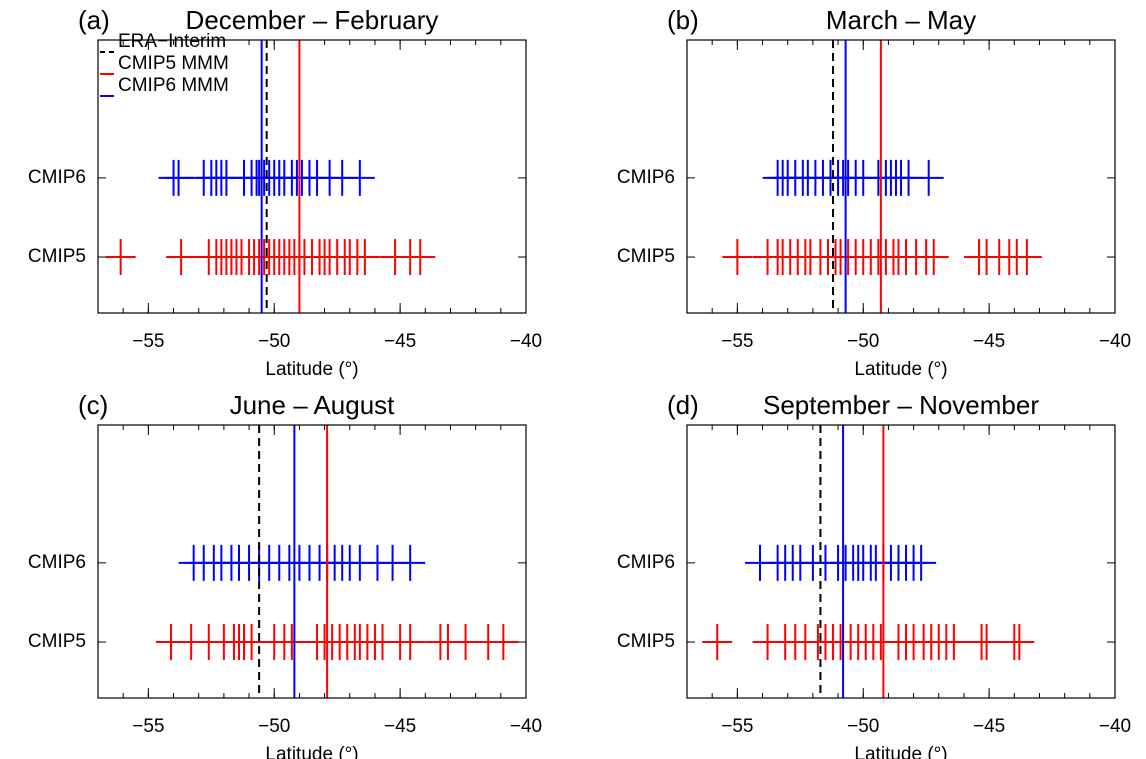 This screenshot has width=1146, height=759. I want to click on panel-label: (a), so click(94, 20).